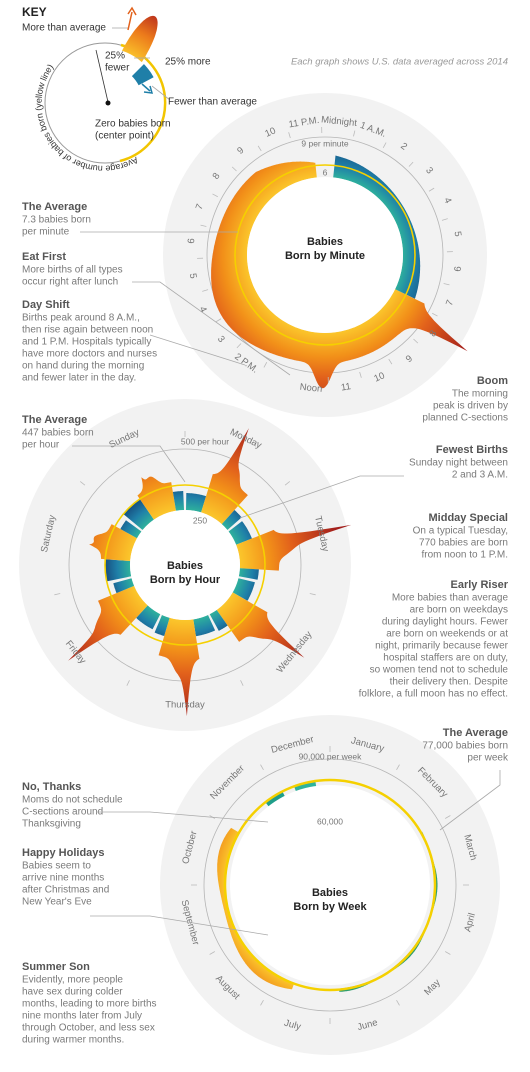 This screenshot has height=1072, width=530. What do you see at coordinates (470, 406) in the screenshot?
I see `note-text: peak is driven by` at bounding box center [470, 406].